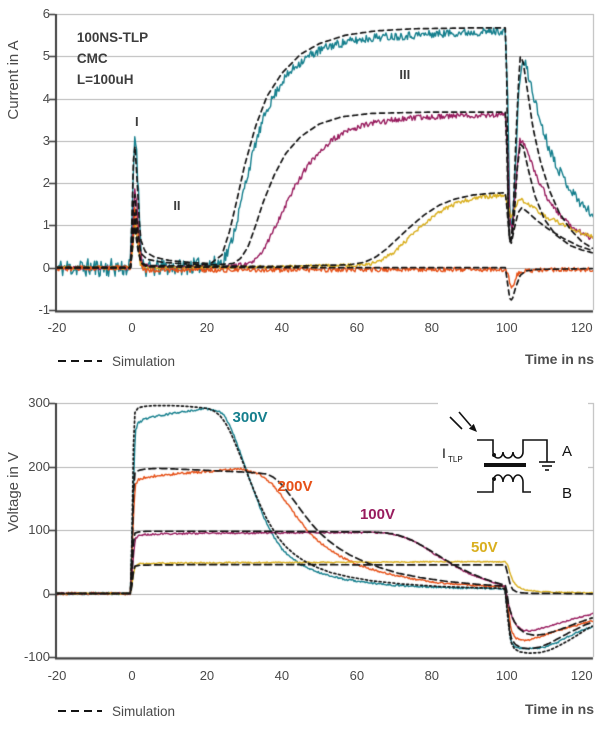 The width and height of the screenshot is (600, 734). I want to click on legend-voltage-chart: Simulation, so click(116, 711).